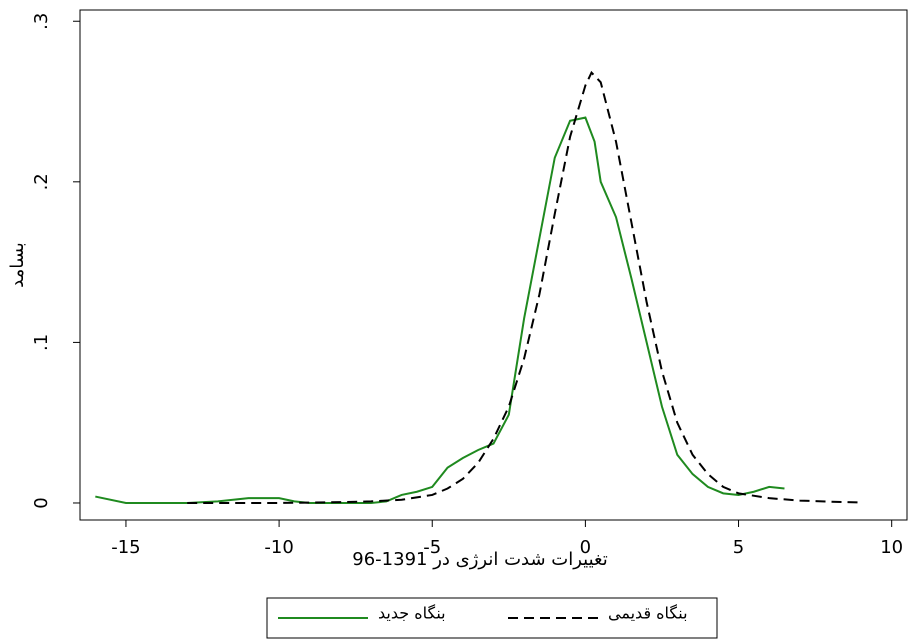 The width and height of the screenshot is (908, 641). What do you see at coordinates (125, 547) in the screenshot?
I see `x-tick-label: -15` at bounding box center [125, 547].